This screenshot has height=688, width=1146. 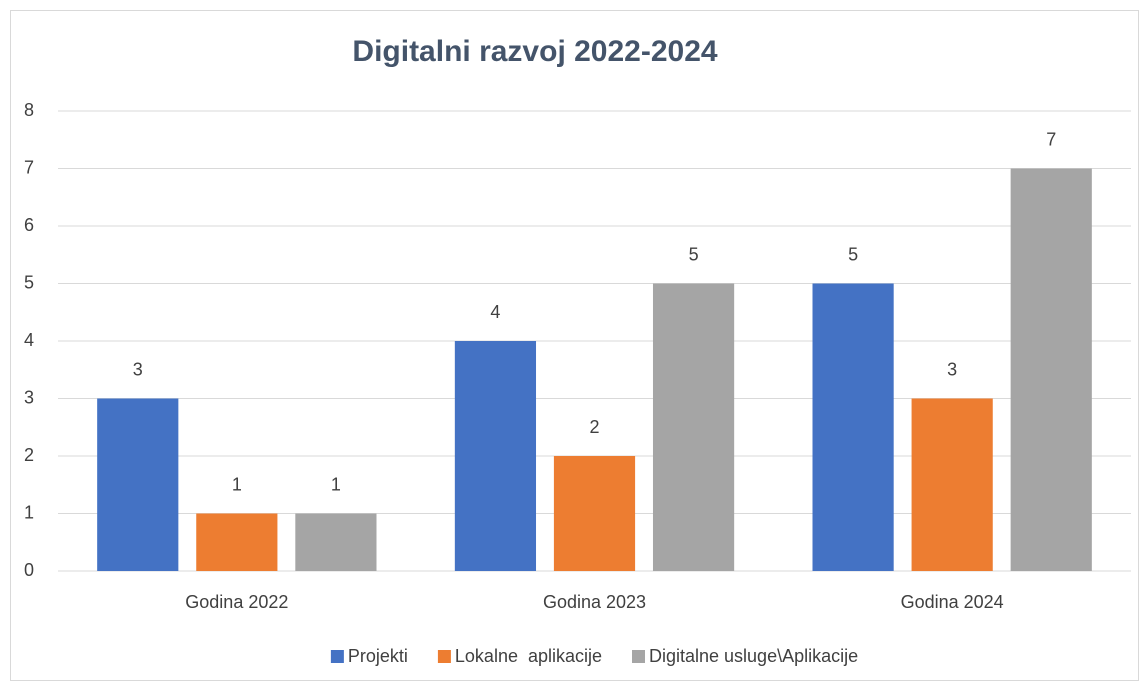 I want to click on x-tick-label: Godina 2022, so click(x=236, y=602).